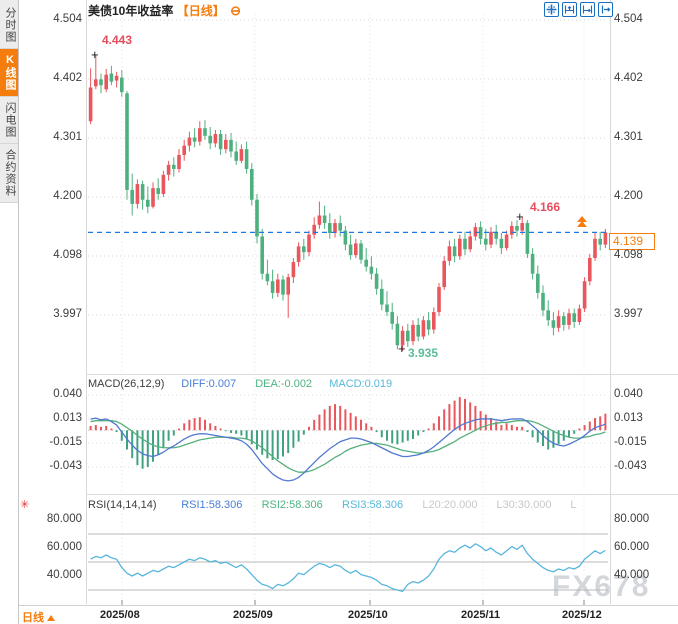 This screenshot has width=678, height=624. I want to click on compress-left-icon, so click(569, 9).